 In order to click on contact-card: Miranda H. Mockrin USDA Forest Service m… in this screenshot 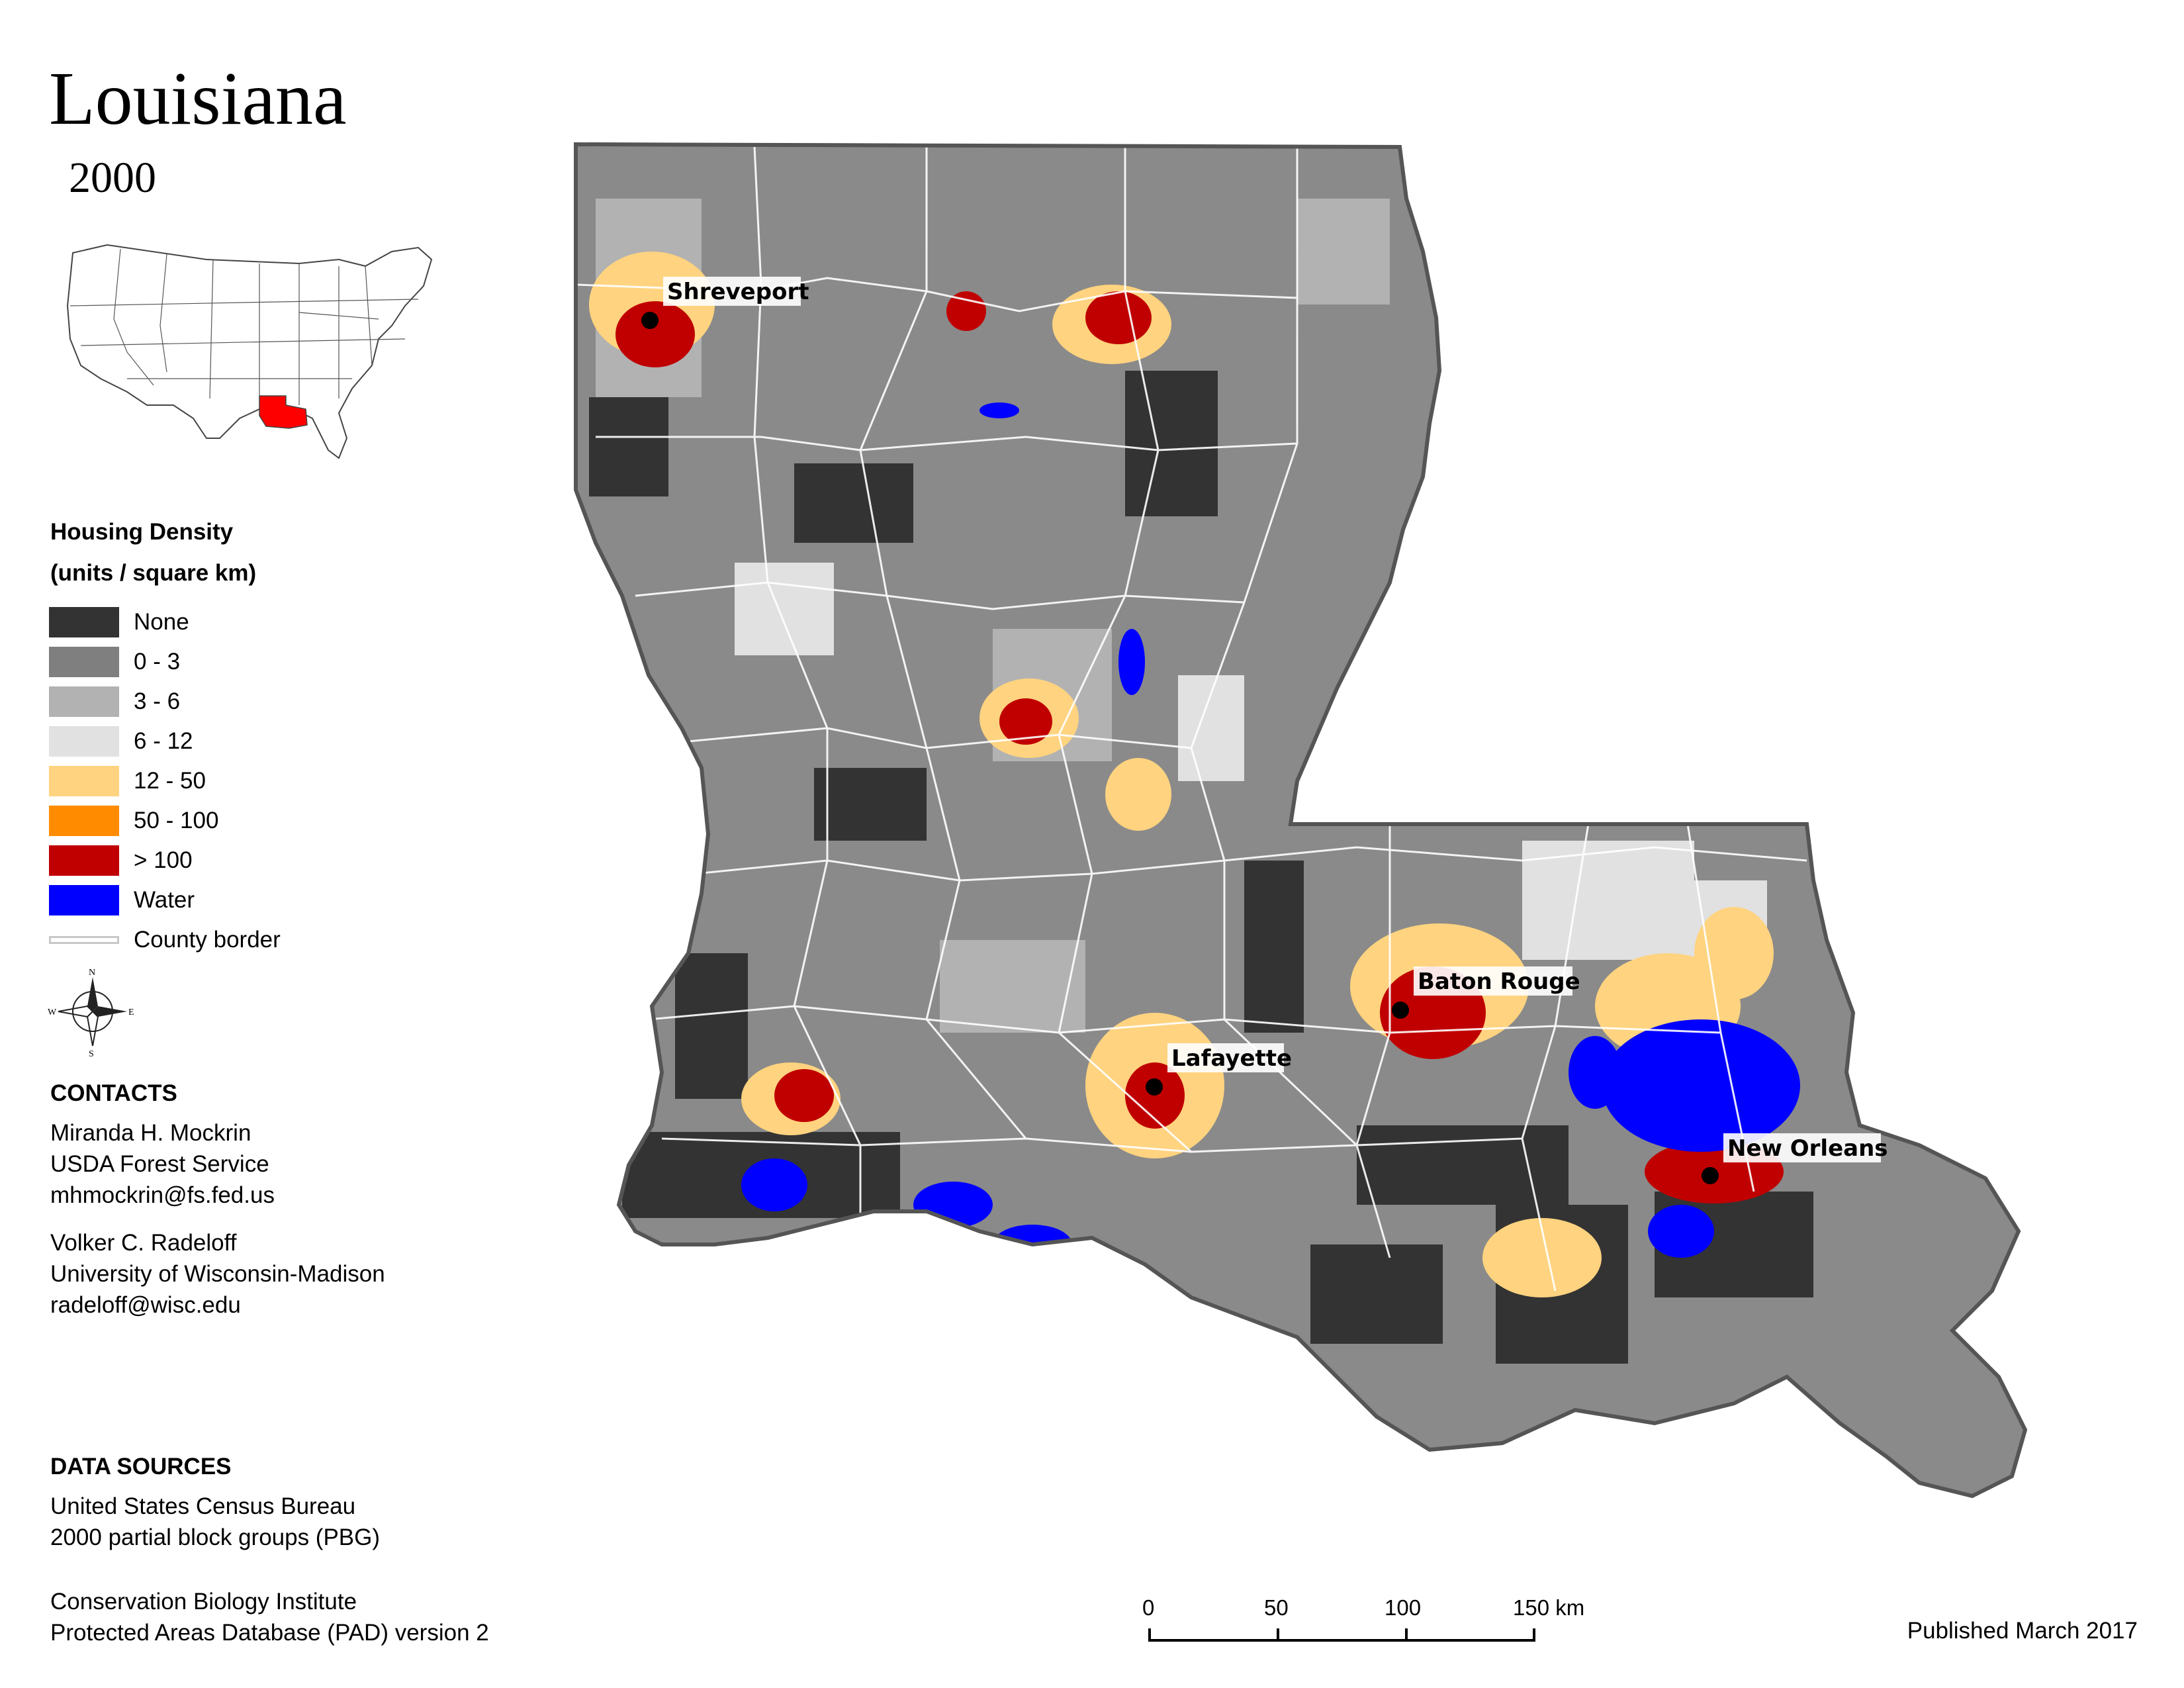, I will do `click(162, 1164)`.